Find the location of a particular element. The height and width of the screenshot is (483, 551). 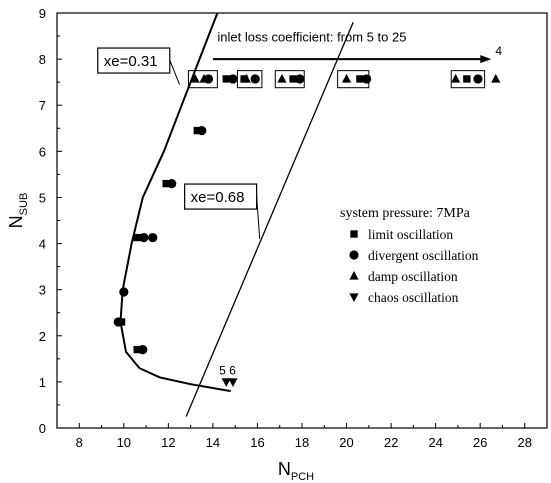

xe068-label: xe=0.68 is located at coordinates (218, 197).